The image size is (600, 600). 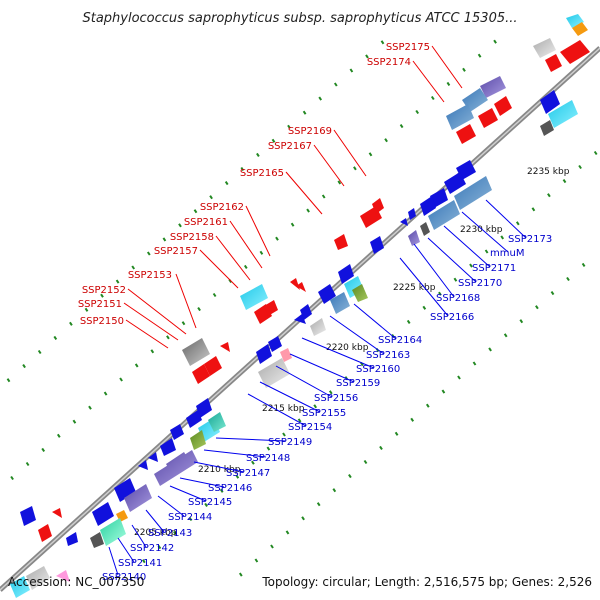 What do you see at coordinates (219, 470) in the screenshot?
I see `tick-label: 2210 kbp` at bounding box center [219, 470].